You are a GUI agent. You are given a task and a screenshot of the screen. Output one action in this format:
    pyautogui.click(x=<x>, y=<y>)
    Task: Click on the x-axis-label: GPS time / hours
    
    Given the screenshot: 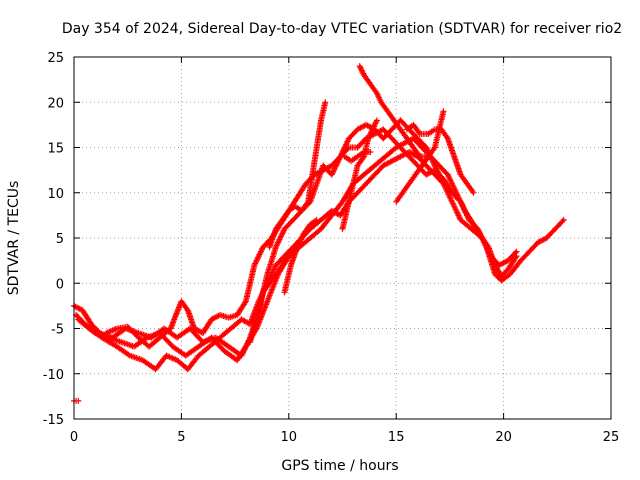 What is the action you would take?
    pyautogui.click(x=339, y=466)
    